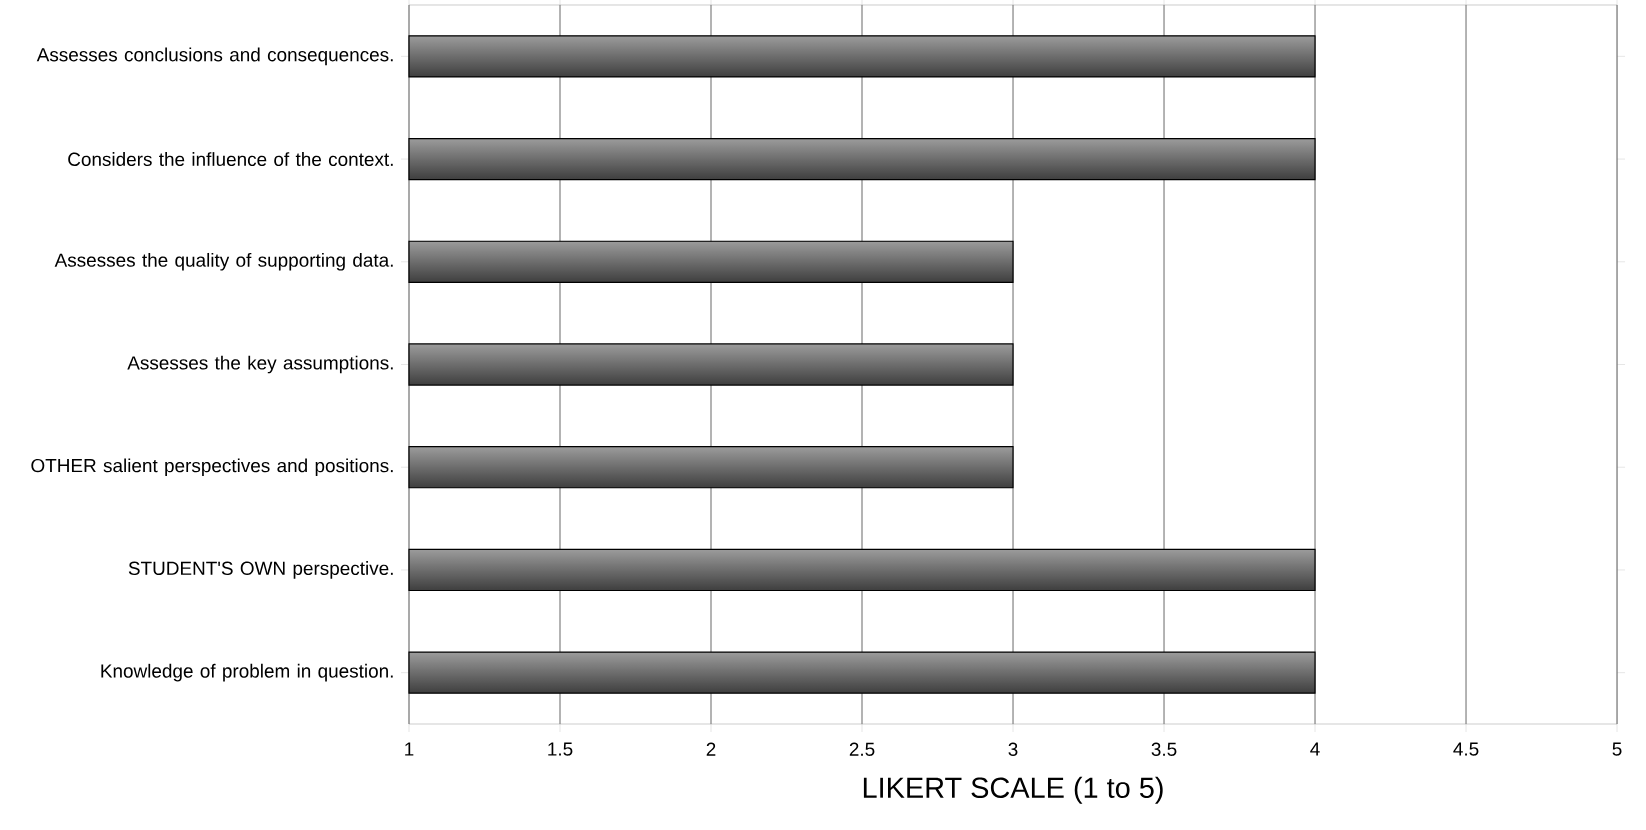 The image size is (1646, 830). What do you see at coordinates (1315, 749) in the screenshot?
I see `x-tick-label: 4` at bounding box center [1315, 749].